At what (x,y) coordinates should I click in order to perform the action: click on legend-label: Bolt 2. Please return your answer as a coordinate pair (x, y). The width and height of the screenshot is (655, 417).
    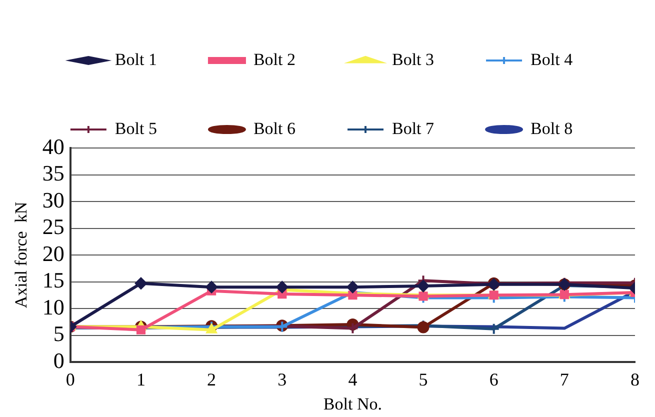
    Looking at the image, I should click on (274, 59).